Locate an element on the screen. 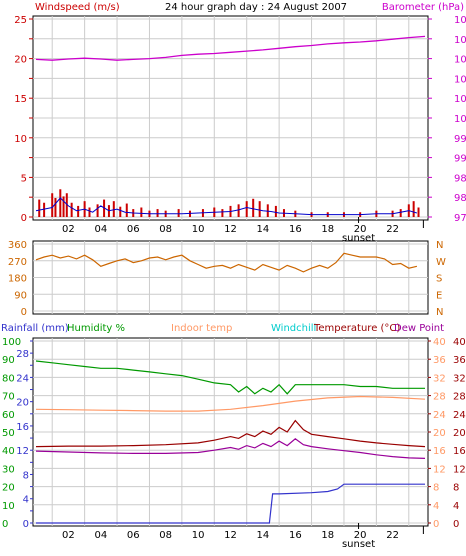 This screenshot has height=556, width=466. indoor-temp-tick-label: 32 is located at coordinates (439, 378).